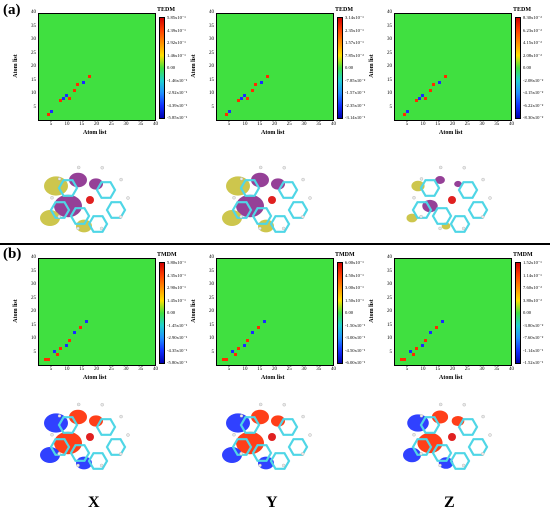 The image size is (550, 521). I want to click on y-tick-label: 30, so click(211, 284).